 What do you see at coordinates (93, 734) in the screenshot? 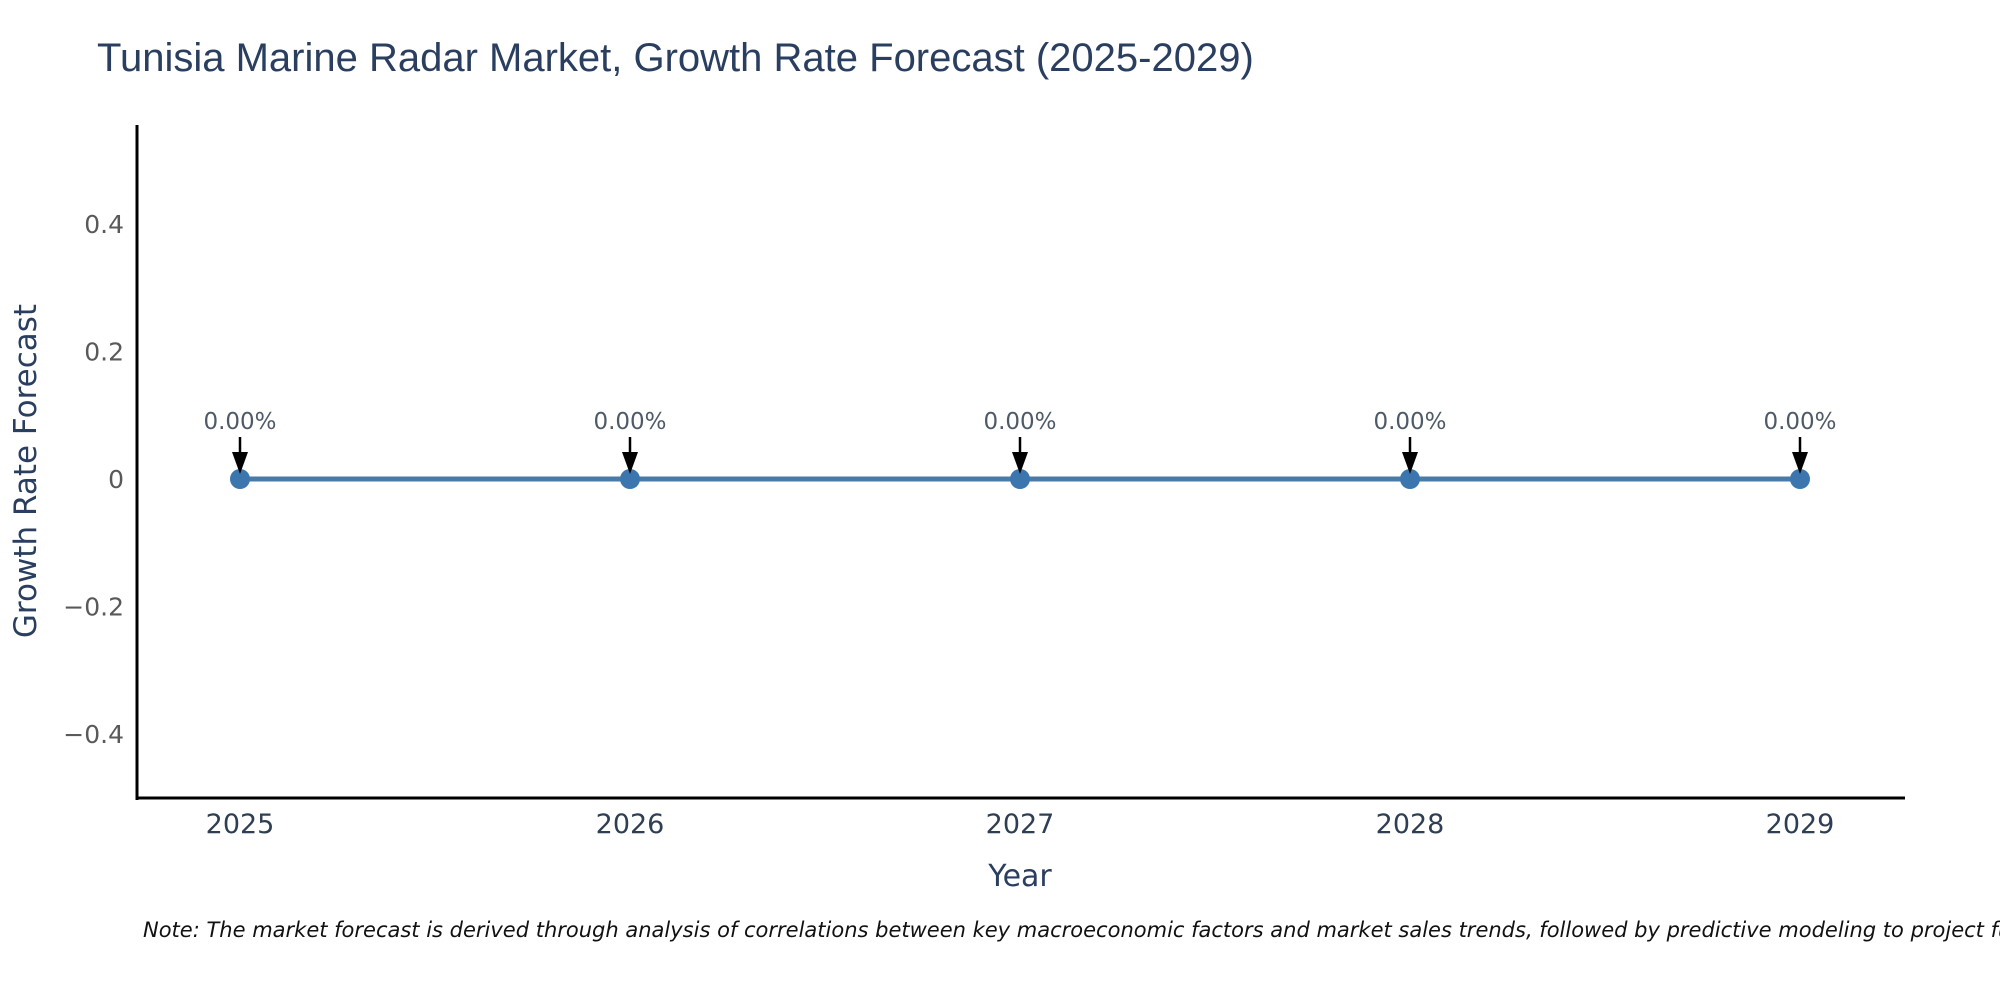
I see `y-tick-label: −0.4` at bounding box center [93, 734].